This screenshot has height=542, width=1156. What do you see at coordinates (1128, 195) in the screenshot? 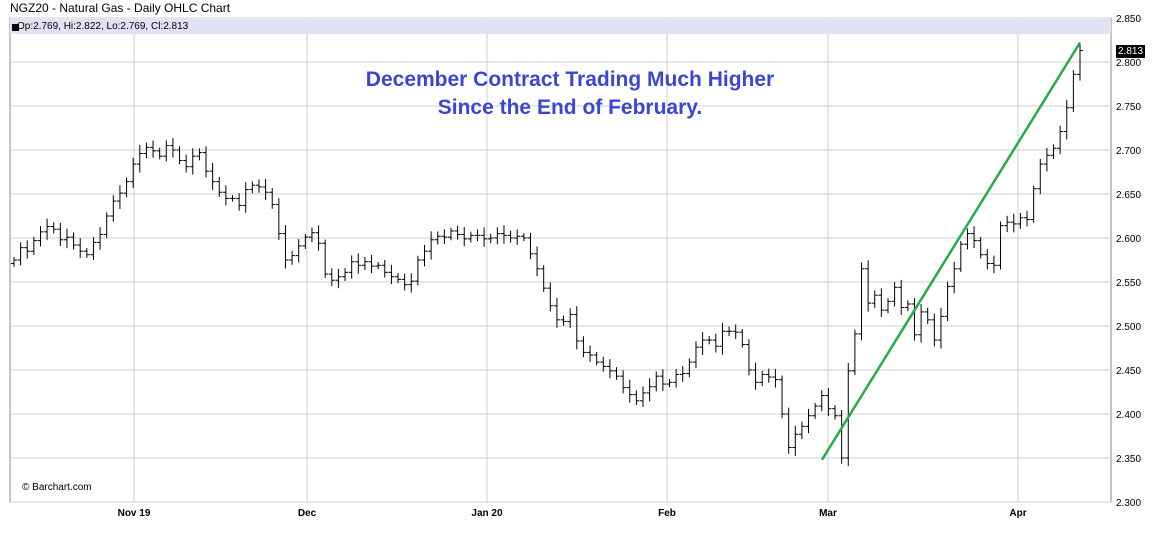
I see `y-tick-label: 2.650` at bounding box center [1128, 195].